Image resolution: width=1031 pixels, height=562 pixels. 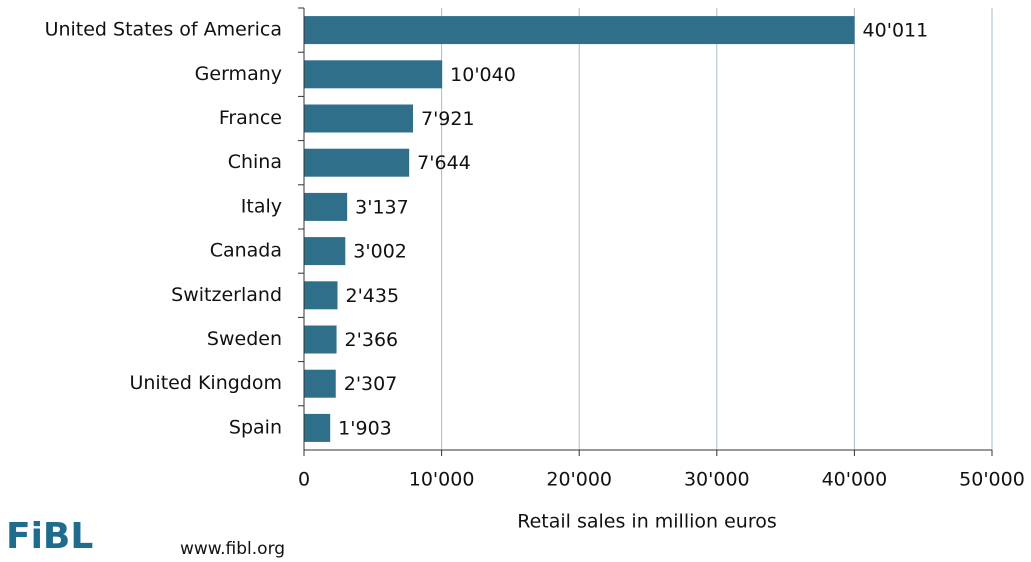 I want to click on y-tick-label: Germany, so click(x=238, y=74).